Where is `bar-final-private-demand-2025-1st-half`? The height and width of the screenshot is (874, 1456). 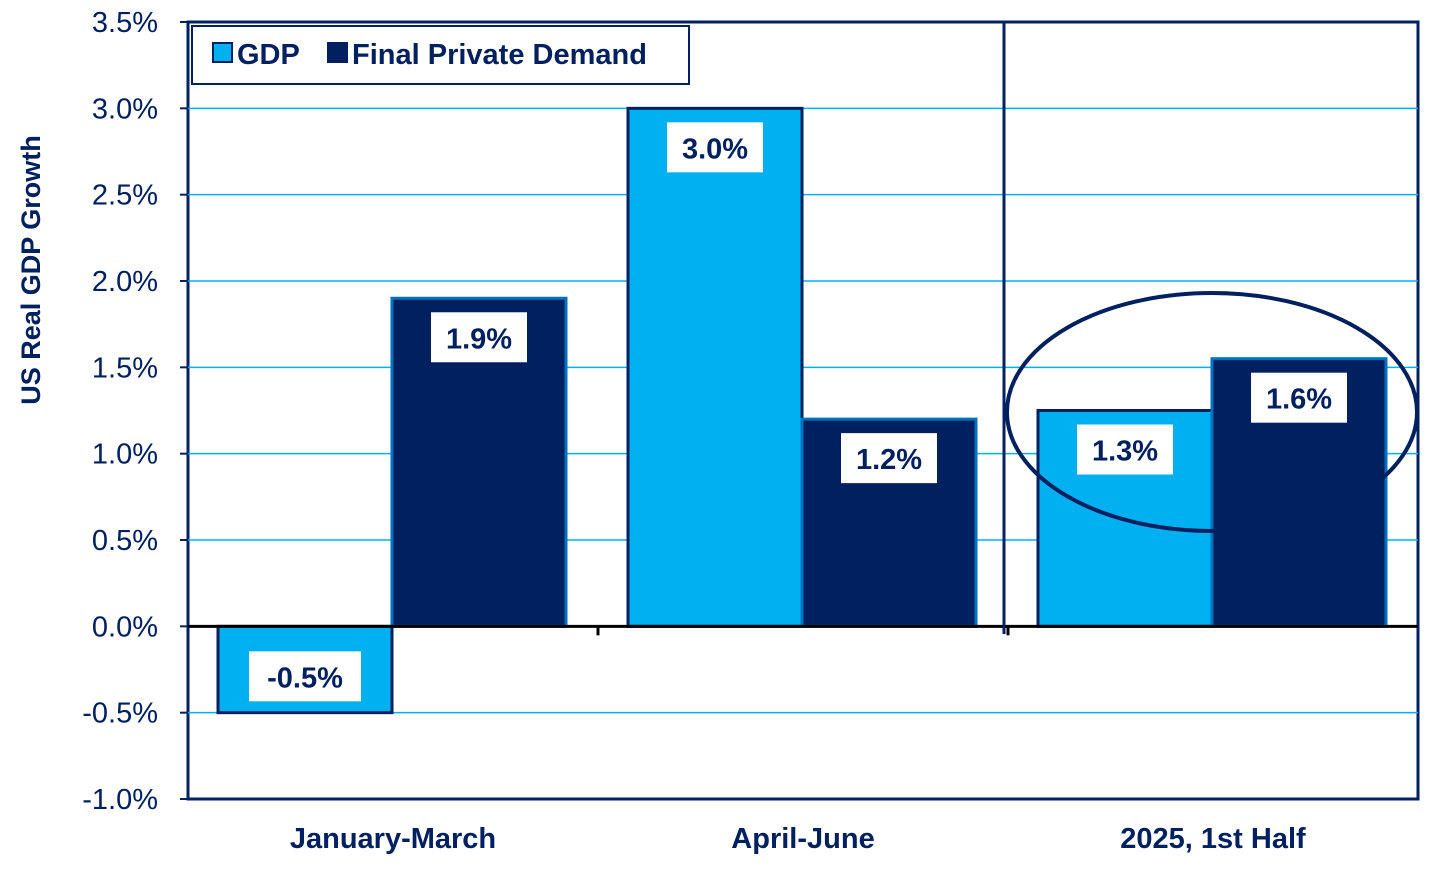
bar-final-private-demand-2025-1st-half is located at coordinates (1299, 492).